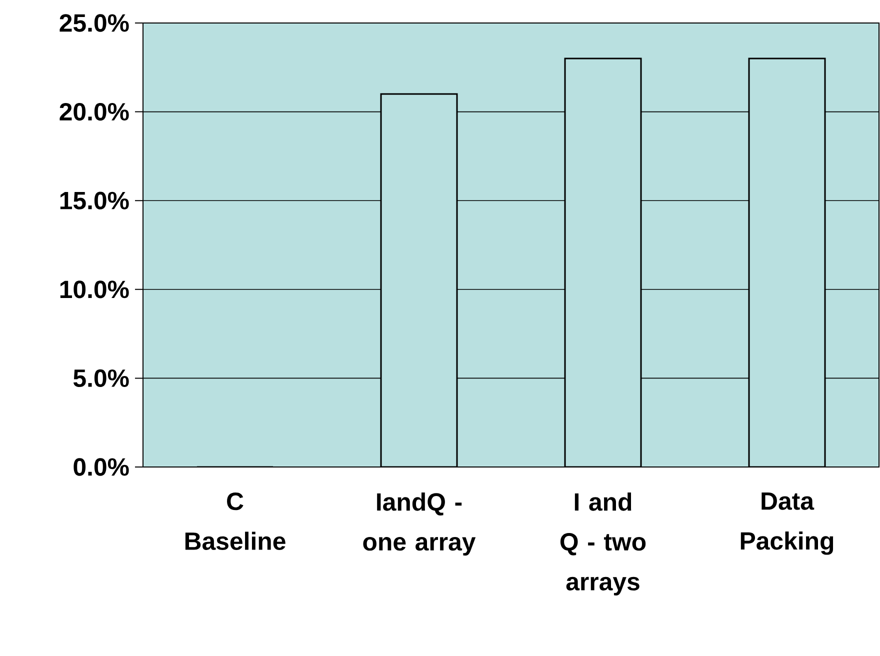 Image resolution: width=880 pixels, height=656 pixels. Describe the element at coordinates (603, 544) in the screenshot. I see `x-tick-label: I and Q - two arrays` at that location.